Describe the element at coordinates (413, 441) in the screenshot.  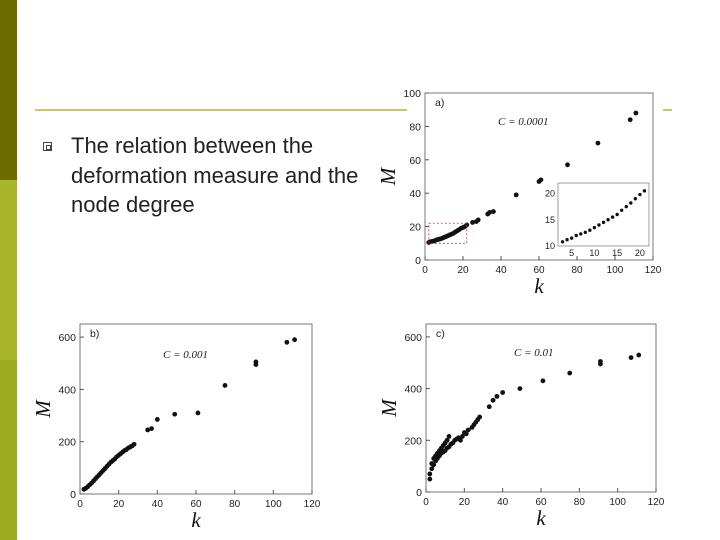
I see `chart-c-y-tick-label: 200` at that location.